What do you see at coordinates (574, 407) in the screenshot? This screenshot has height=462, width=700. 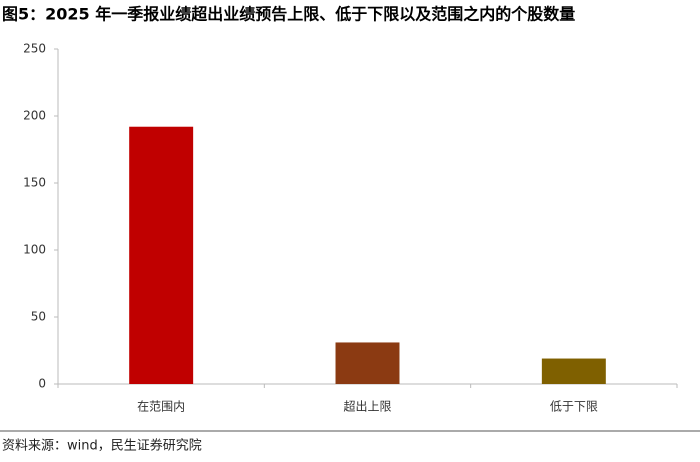 I see `x-tick-label: 低于下限` at bounding box center [574, 407].